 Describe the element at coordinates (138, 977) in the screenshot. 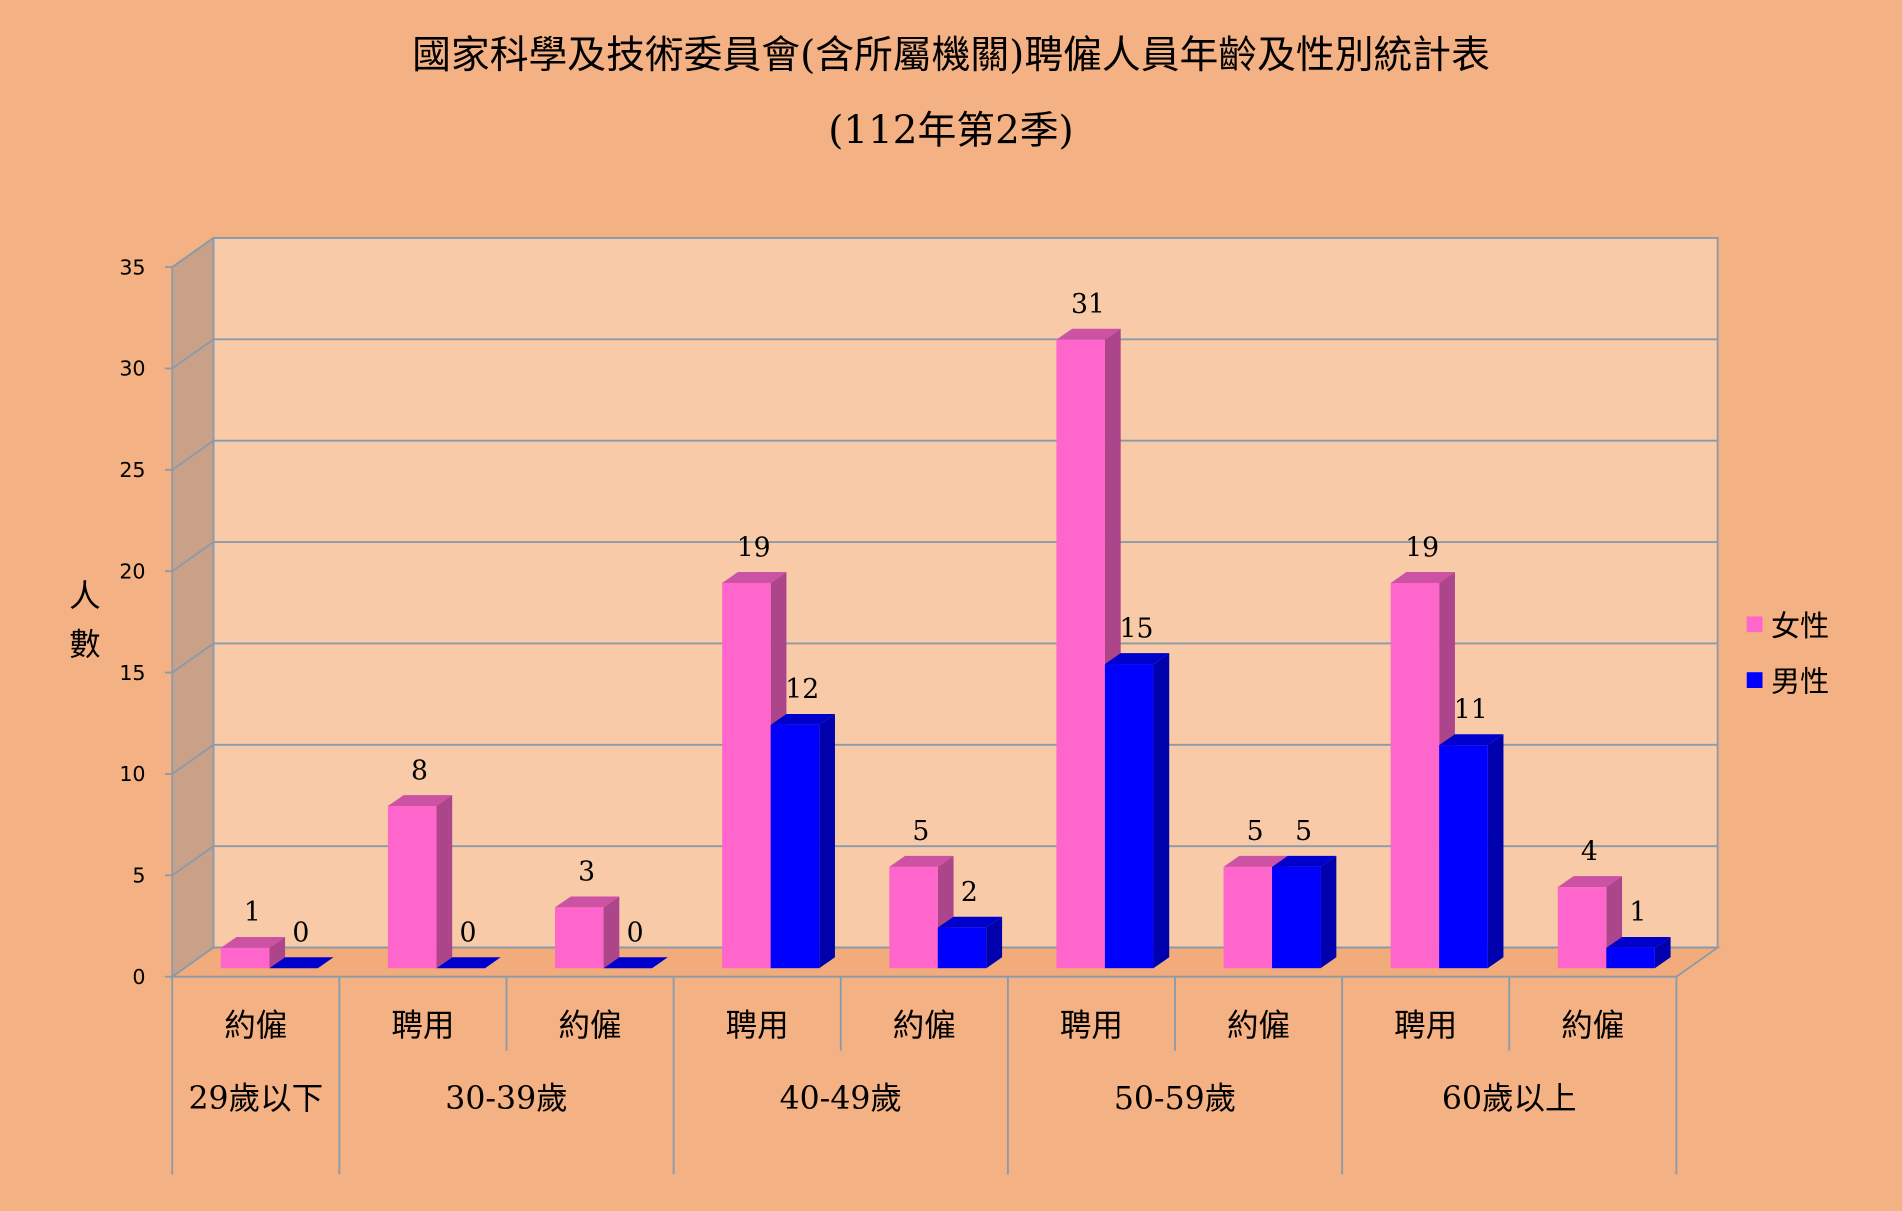

I see `y-tick-label: 0` at that location.